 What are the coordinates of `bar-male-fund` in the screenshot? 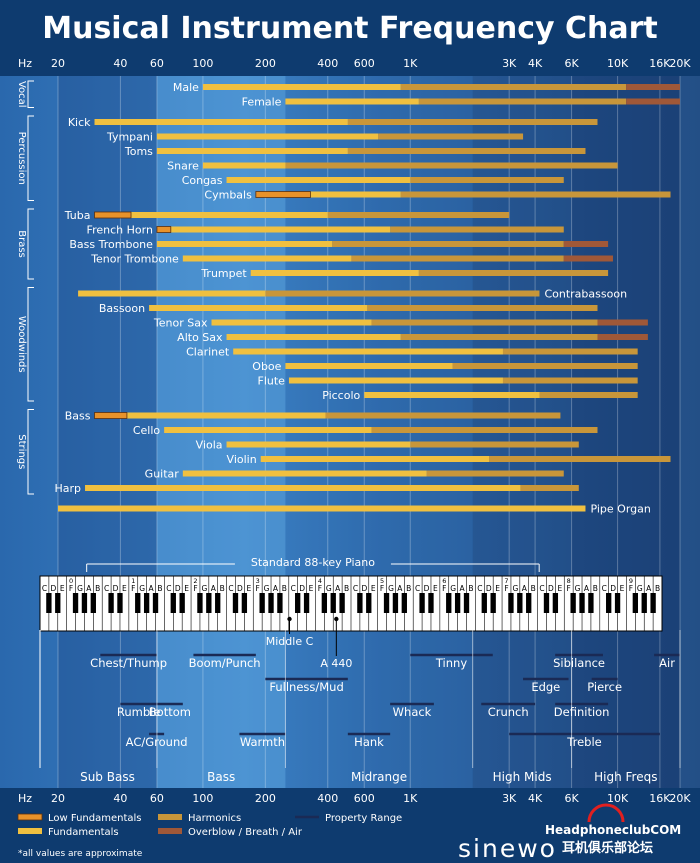 It's located at (301, 87).